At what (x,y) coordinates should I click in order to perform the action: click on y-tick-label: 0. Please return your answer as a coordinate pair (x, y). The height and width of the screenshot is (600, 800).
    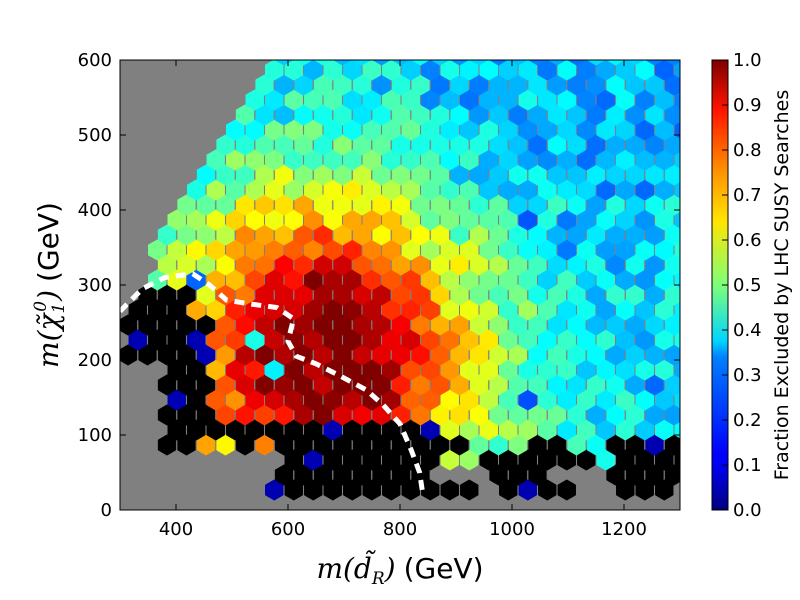
    Looking at the image, I should click on (106, 510).